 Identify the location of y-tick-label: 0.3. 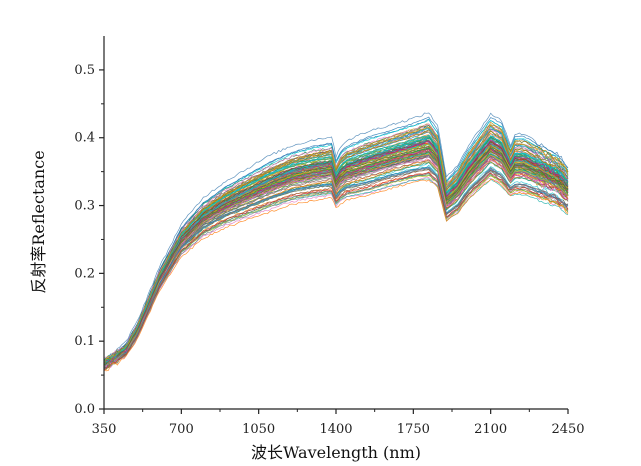
(84, 206).